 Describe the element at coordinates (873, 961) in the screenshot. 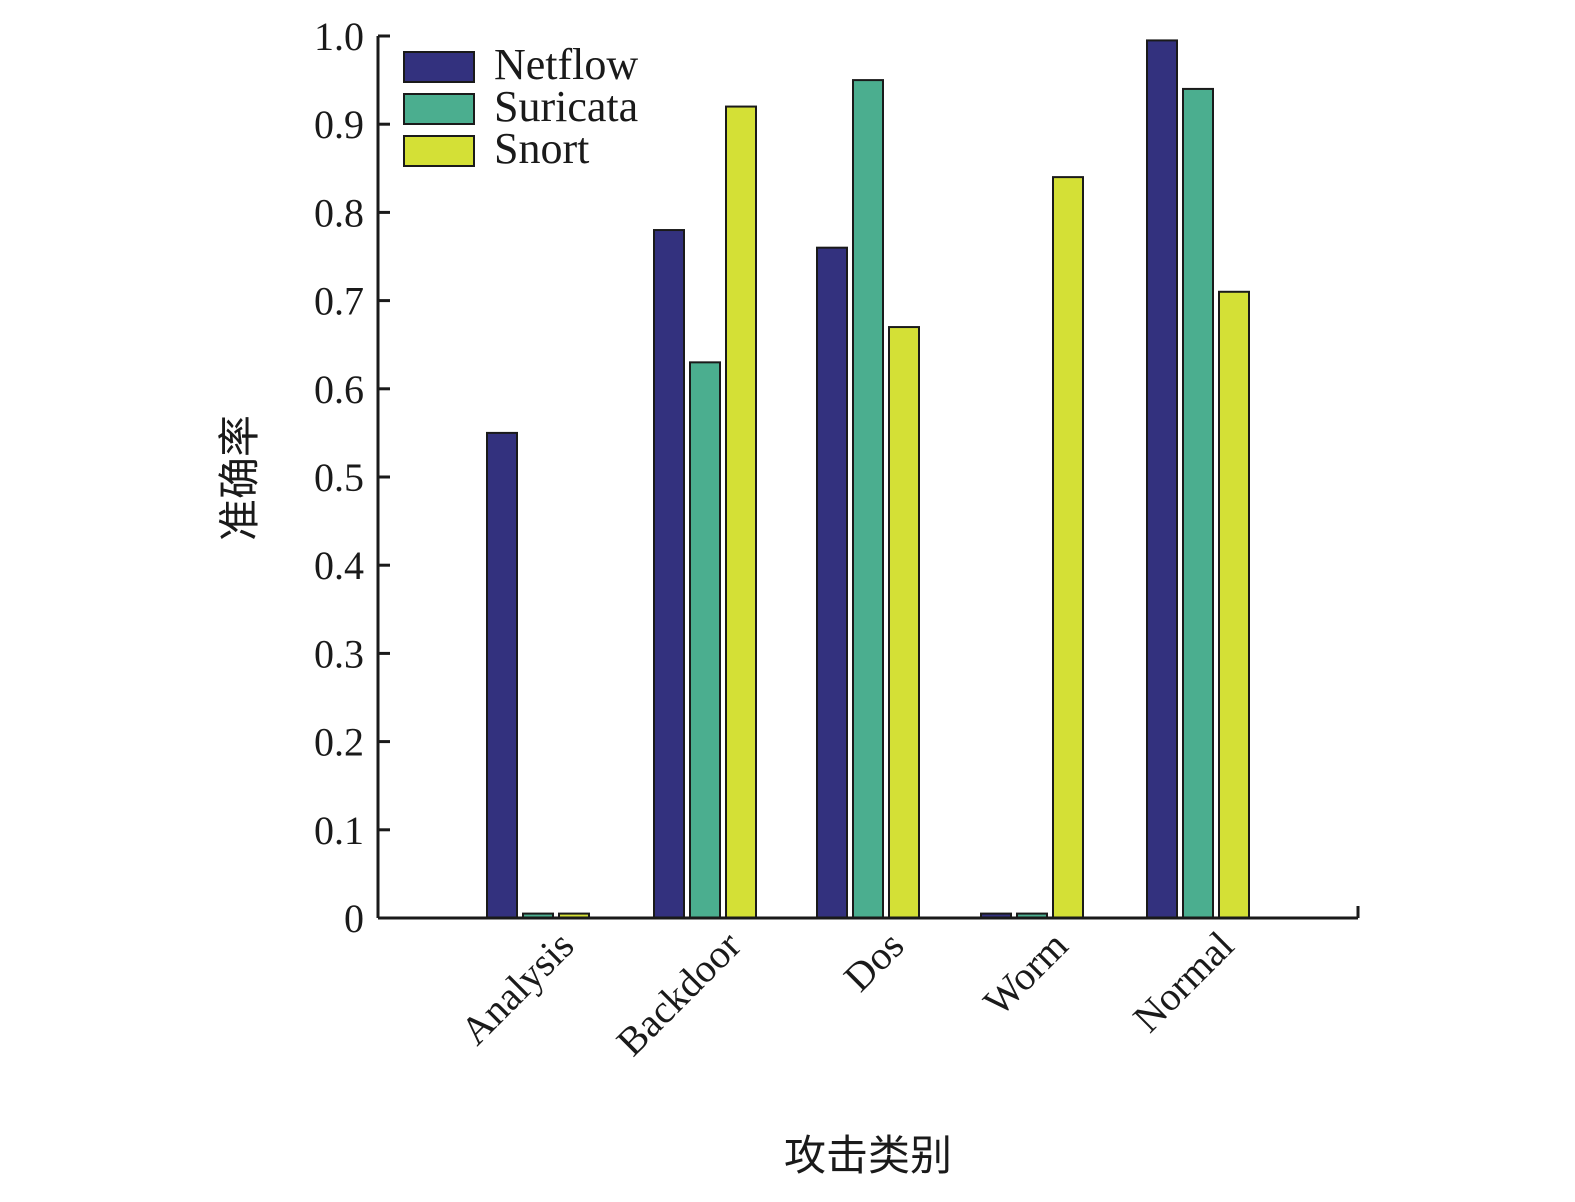

I see `category-label-dos: Dos` at that location.